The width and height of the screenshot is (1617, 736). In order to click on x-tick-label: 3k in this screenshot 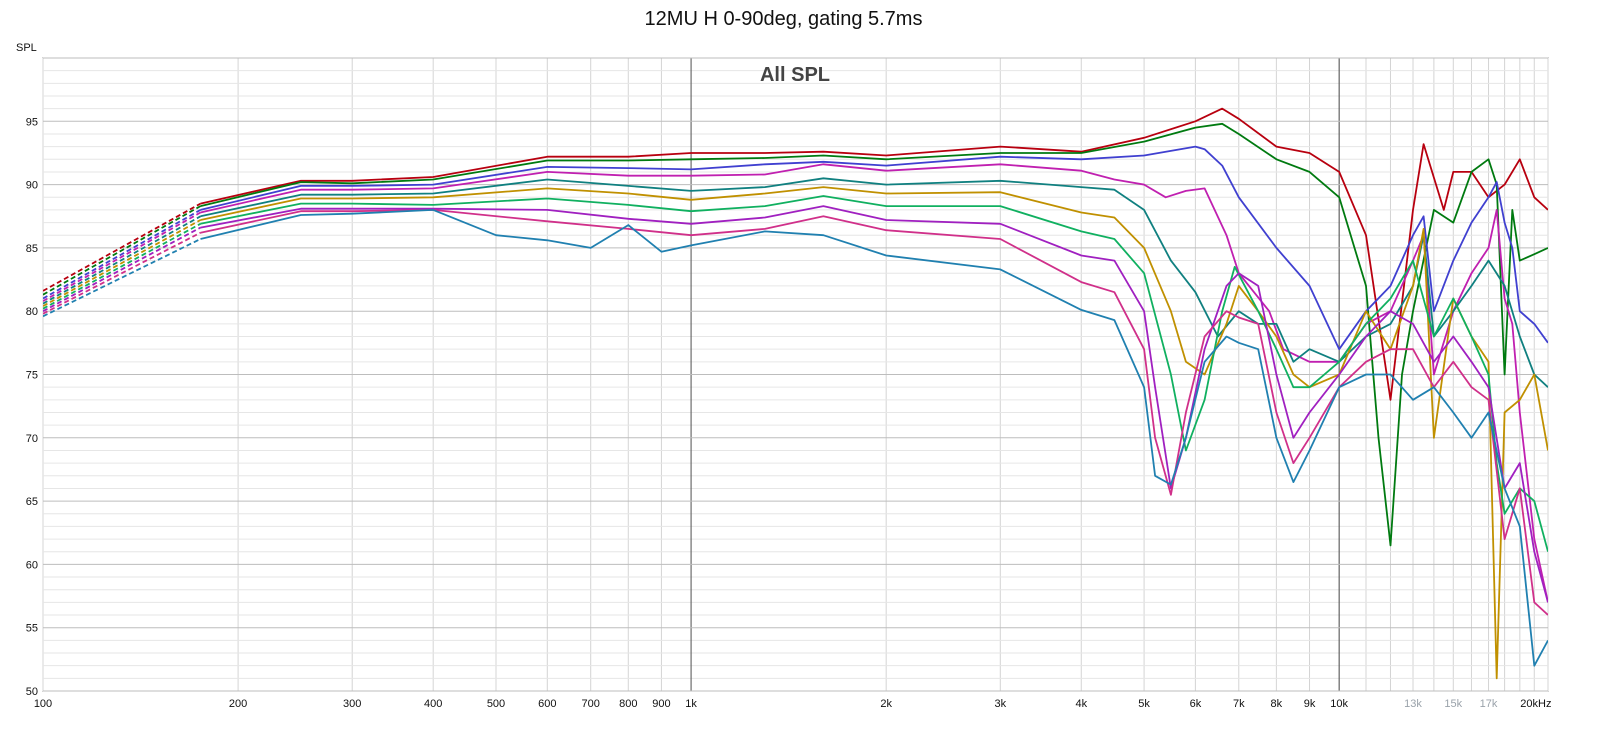, I will do `click(1000, 704)`.